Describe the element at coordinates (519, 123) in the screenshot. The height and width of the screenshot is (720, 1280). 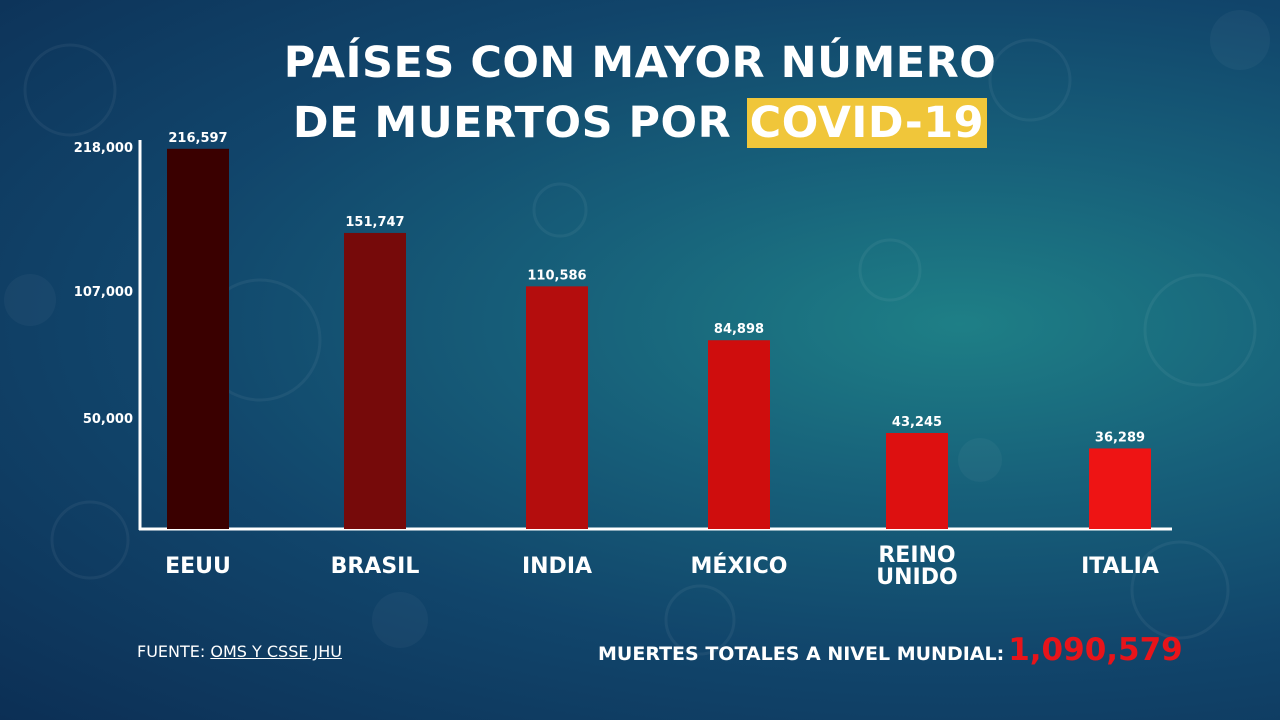
I see `chart-title-line-2-prefix: DE MUERTOS POR` at that location.